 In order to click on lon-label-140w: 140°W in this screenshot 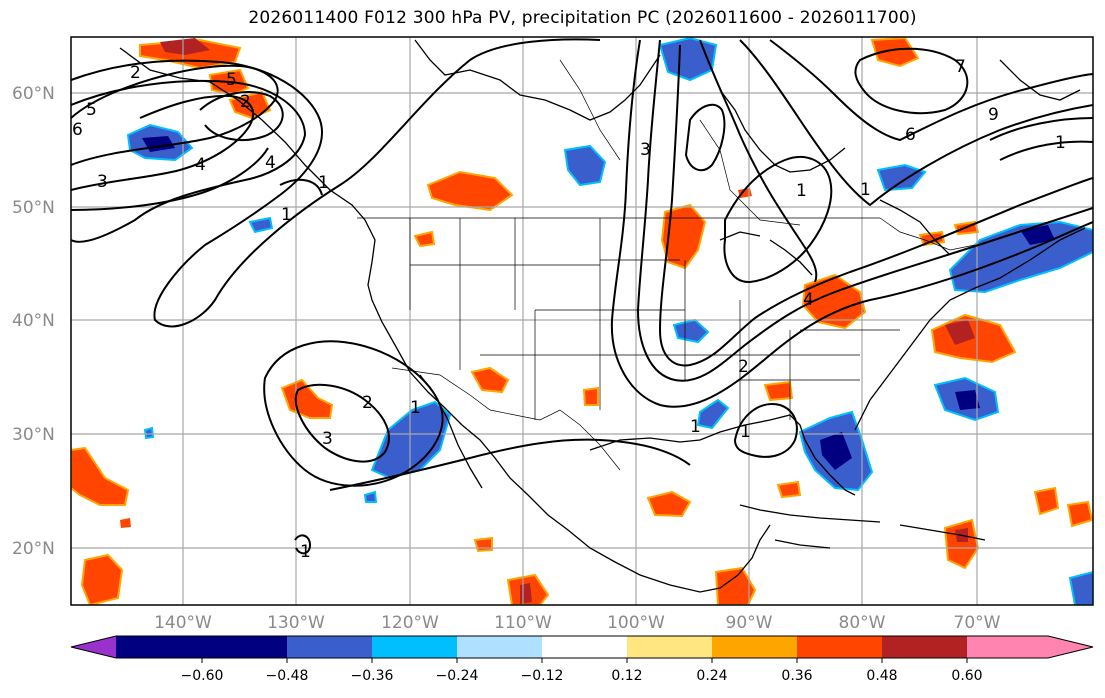, I will do `click(183, 623)`.